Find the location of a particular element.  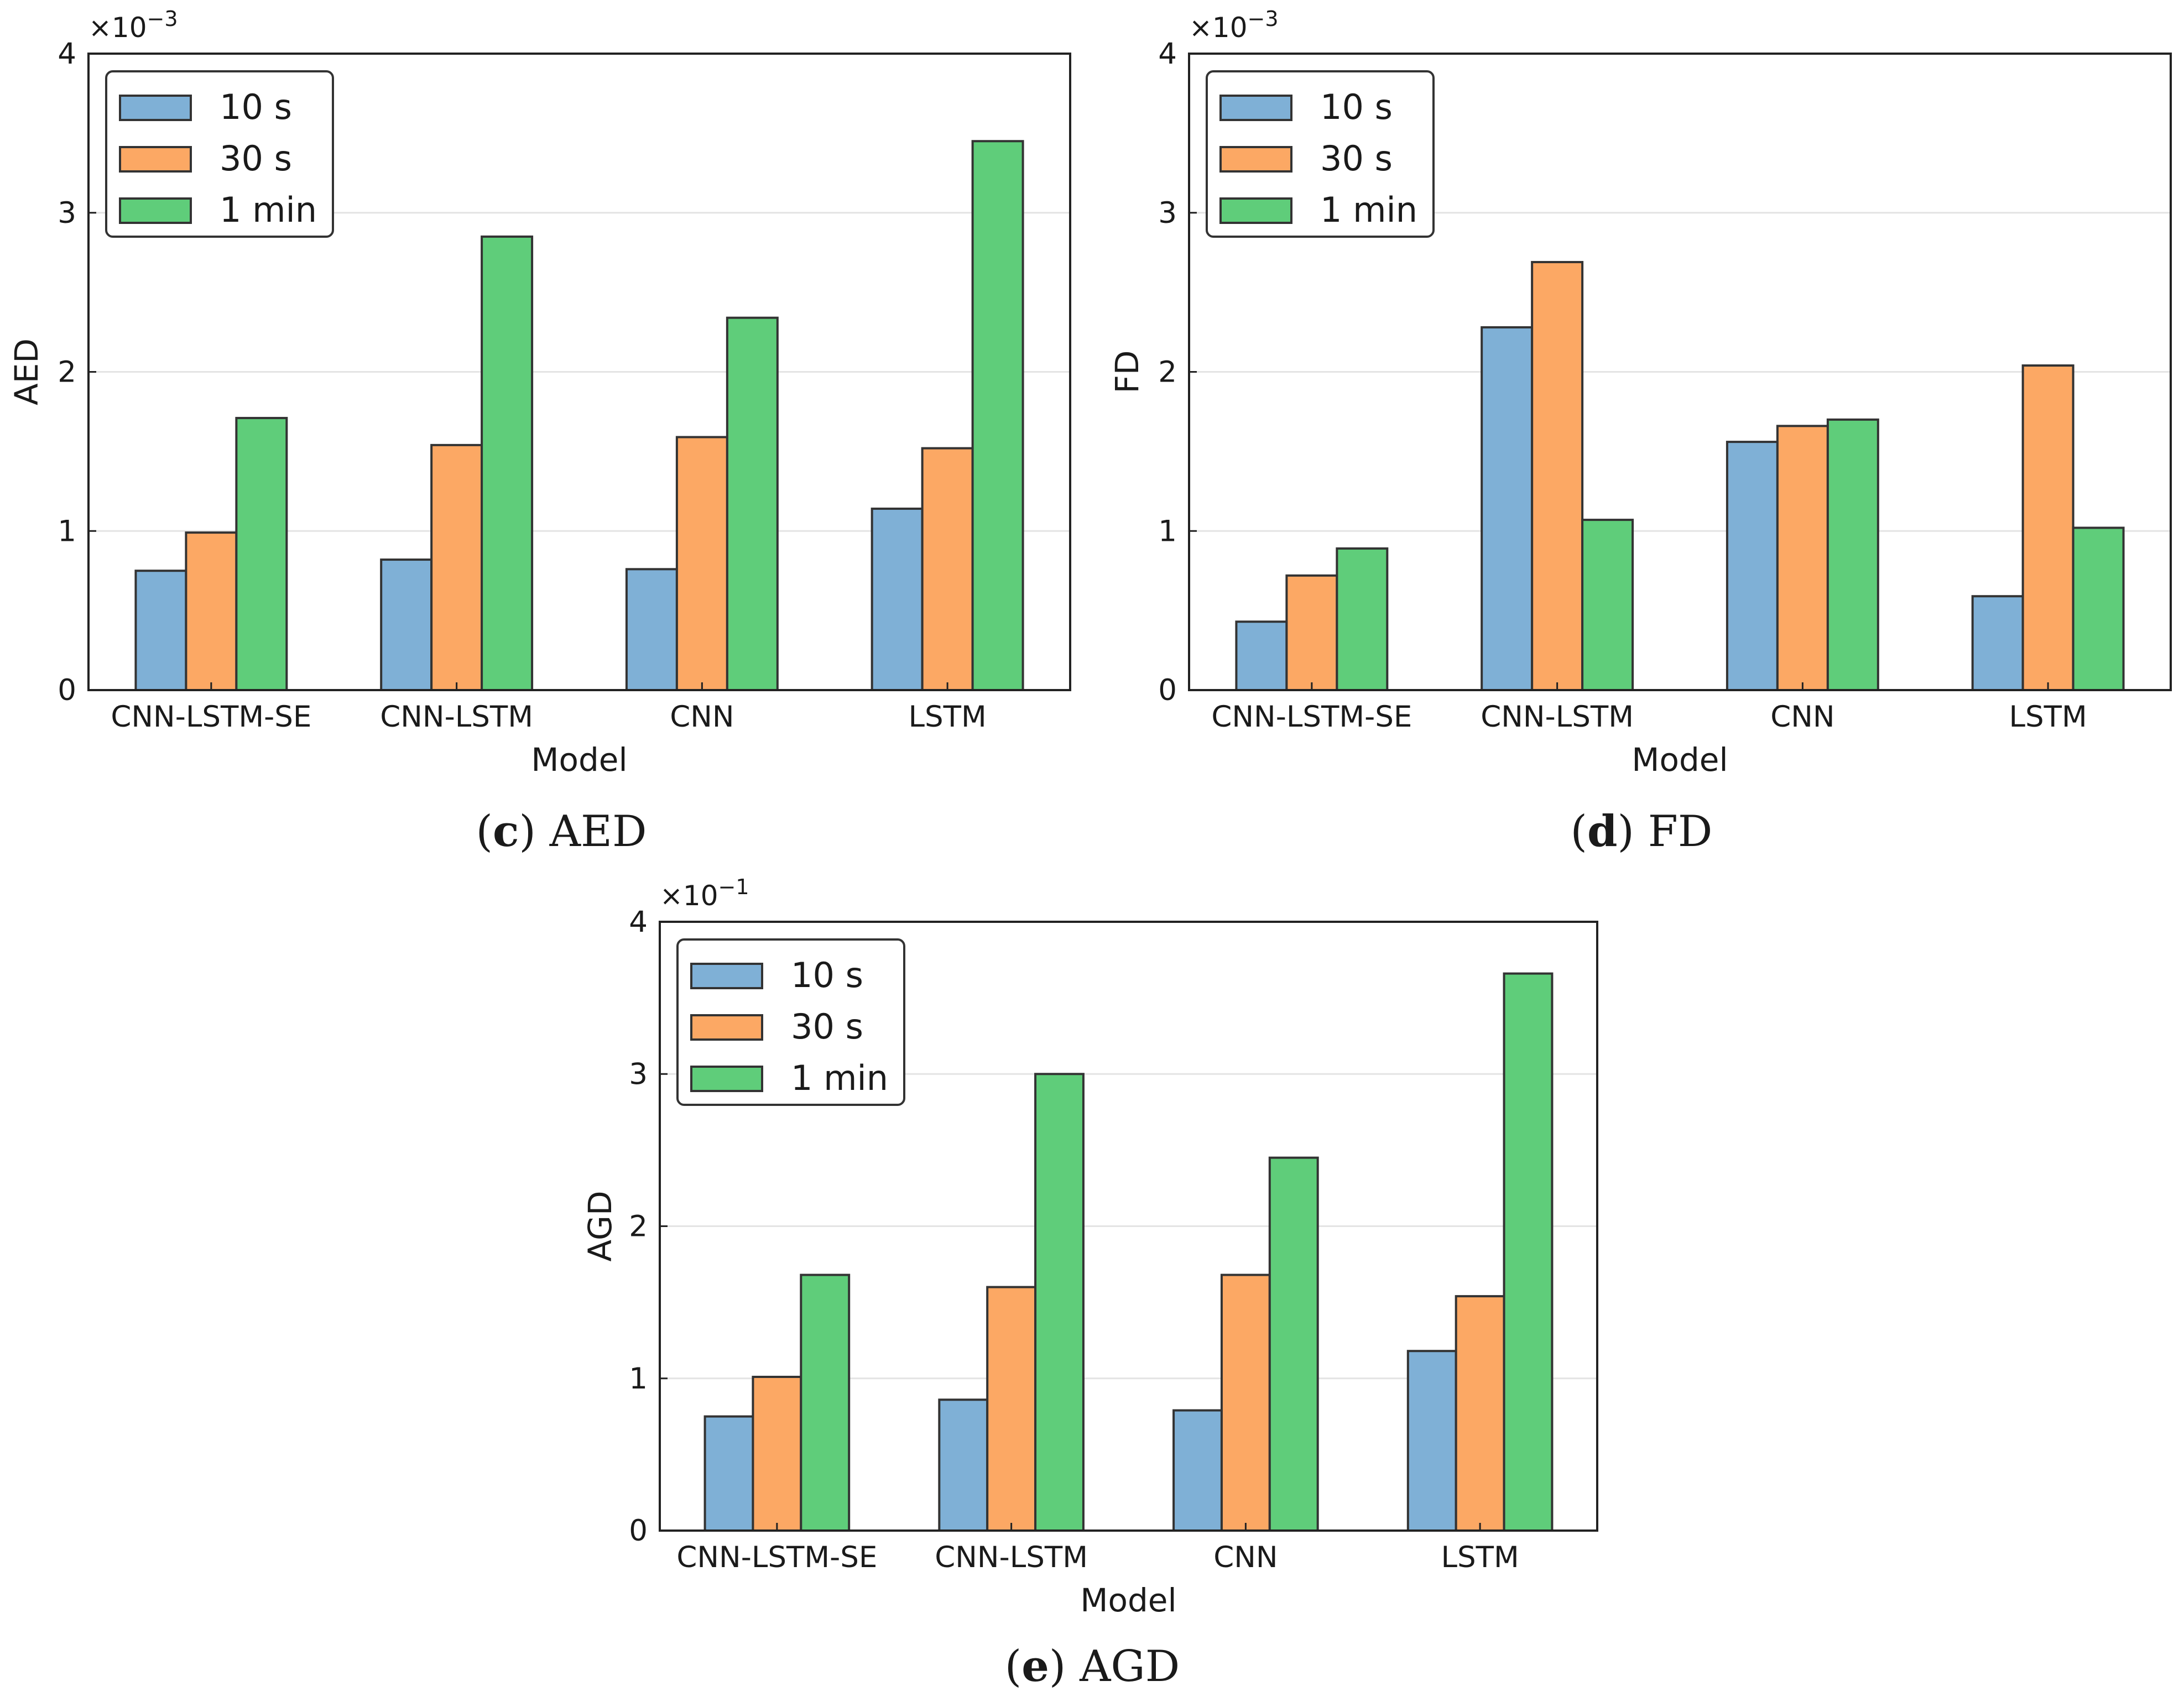

y-axis-label: FD is located at coordinates (1127, 371).